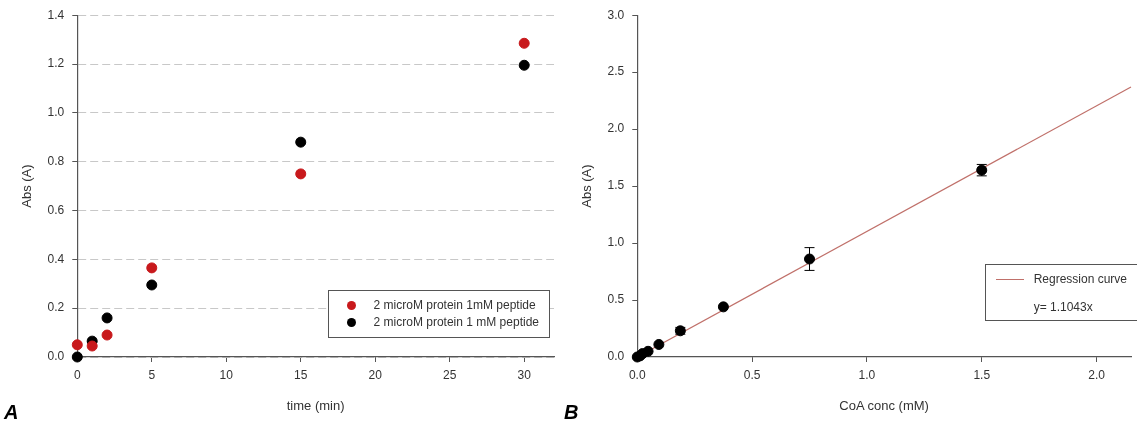  Describe the element at coordinates (616, 128) in the screenshot. I see `y-tick-label: 2.0` at that location.